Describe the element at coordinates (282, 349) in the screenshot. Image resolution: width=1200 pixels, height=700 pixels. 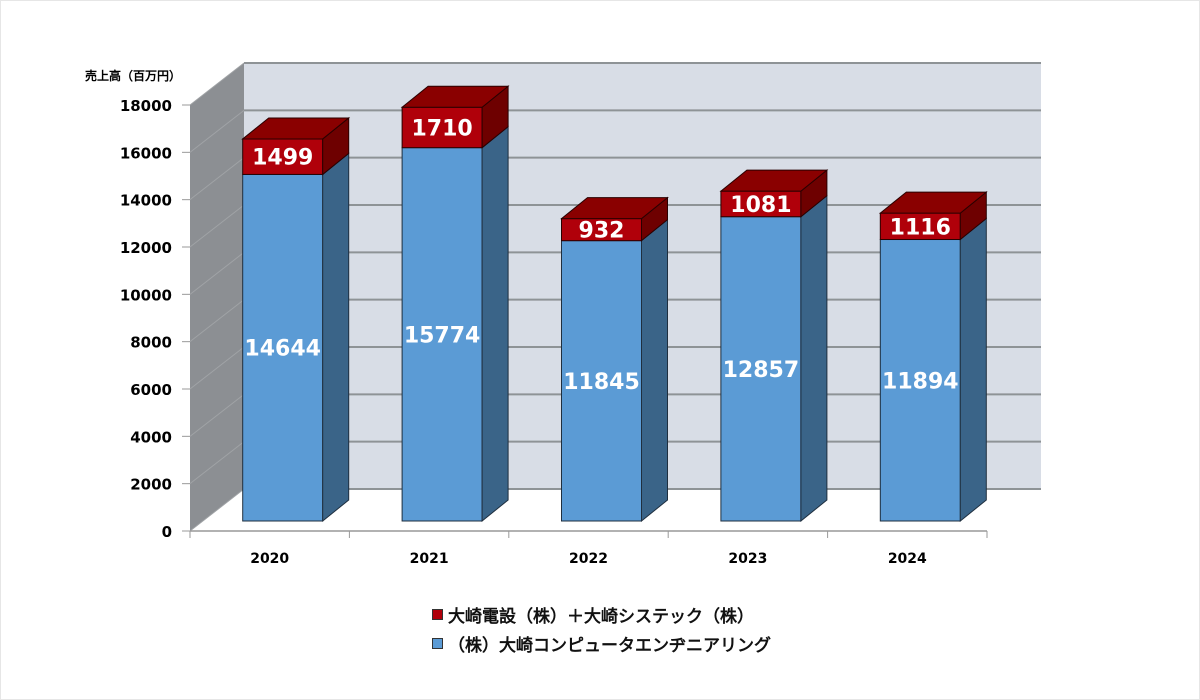
I see `value-label-blue: 14644` at that location.